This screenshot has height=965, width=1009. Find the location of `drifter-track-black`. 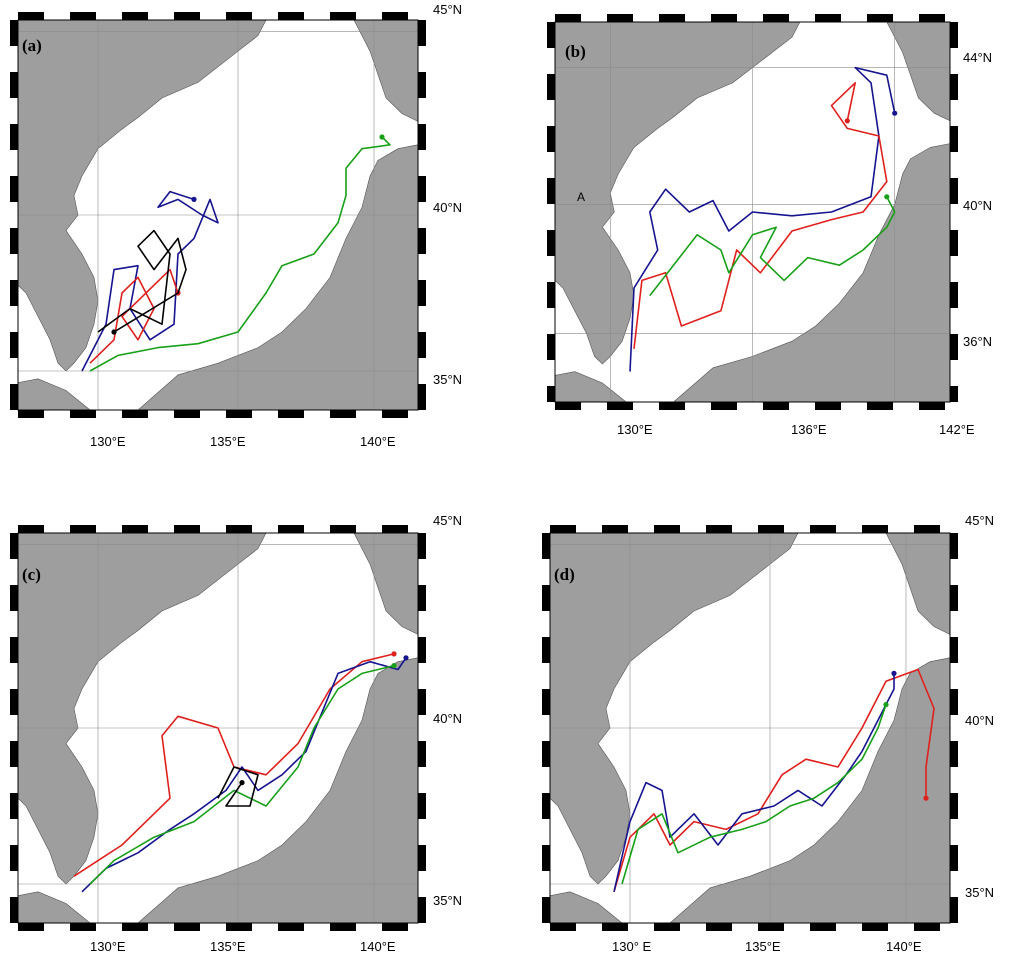

drifter-track-black is located at coordinates (142, 281).